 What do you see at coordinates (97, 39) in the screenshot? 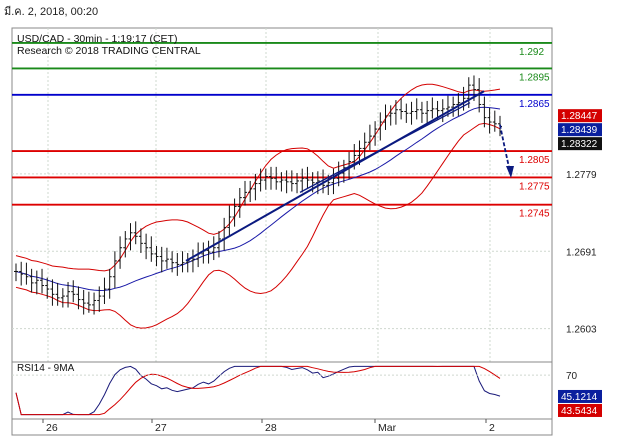
I see `chart-title: USD/CAD - 30min - 1:19:17 (CET)` at bounding box center [97, 39].